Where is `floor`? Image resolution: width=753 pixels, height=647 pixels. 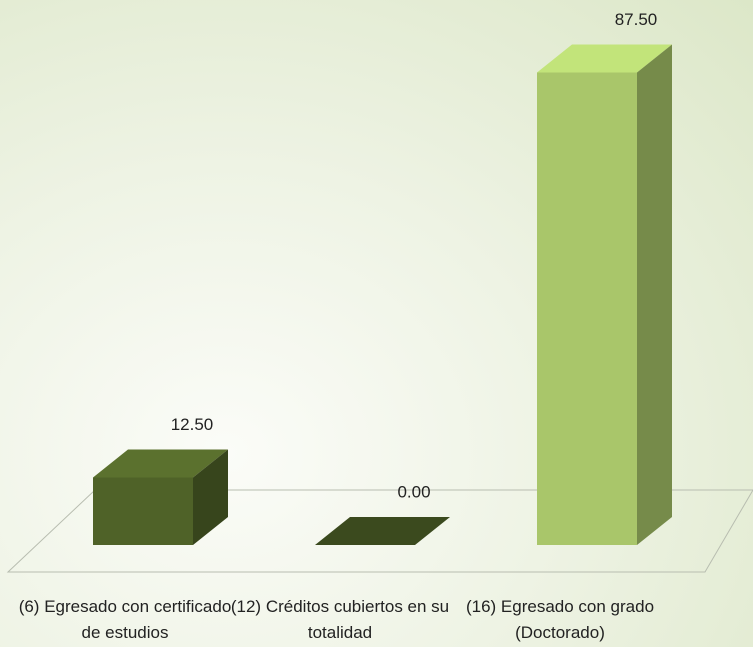 floor is located at coordinates (379, 531).